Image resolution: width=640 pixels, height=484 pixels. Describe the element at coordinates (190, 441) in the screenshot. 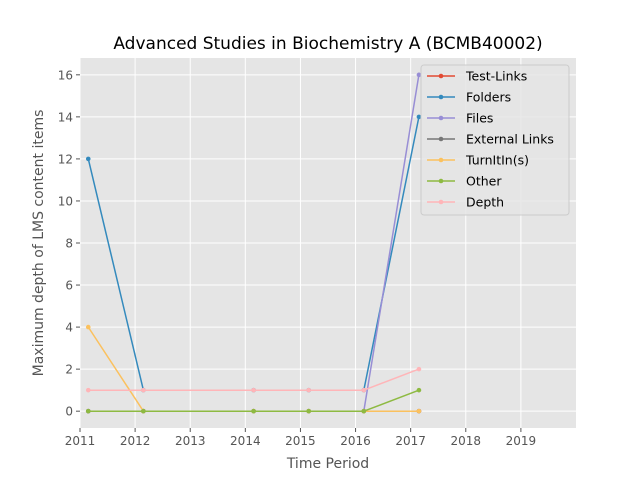

I see `x-tick-label: 2013` at that location.